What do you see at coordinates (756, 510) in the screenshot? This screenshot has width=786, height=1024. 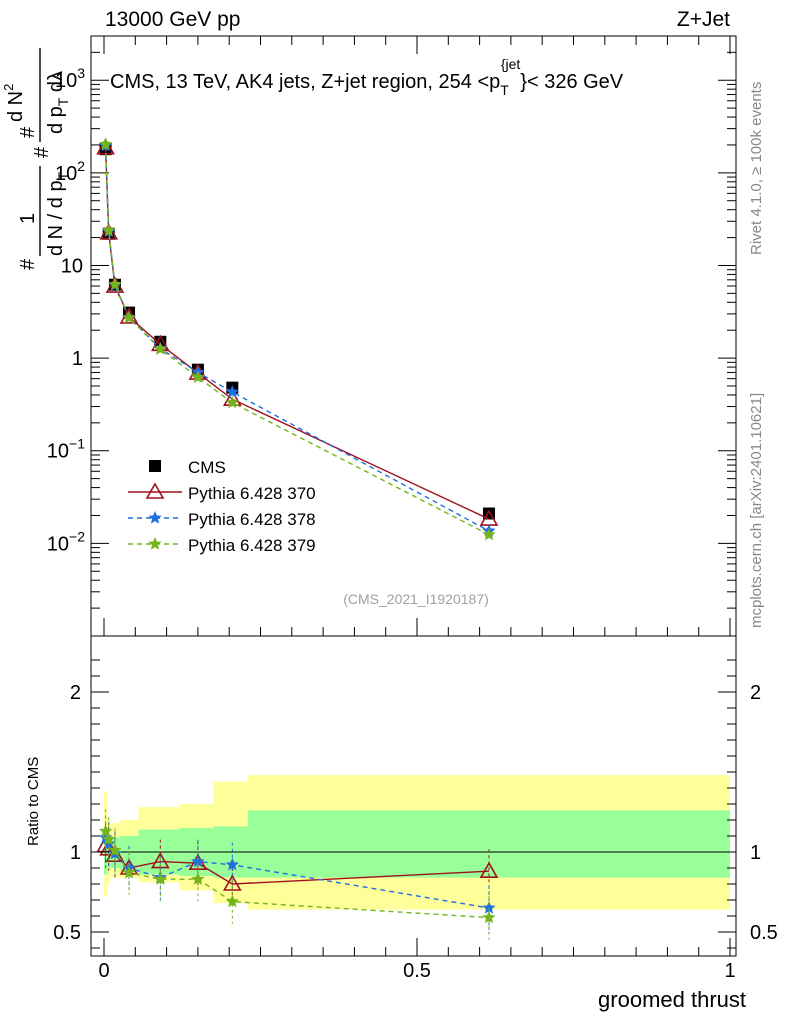 I see `mcplots-label: mcplots.cern.ch [arXiv:2401.10621]` at bounding box center [756, 510].